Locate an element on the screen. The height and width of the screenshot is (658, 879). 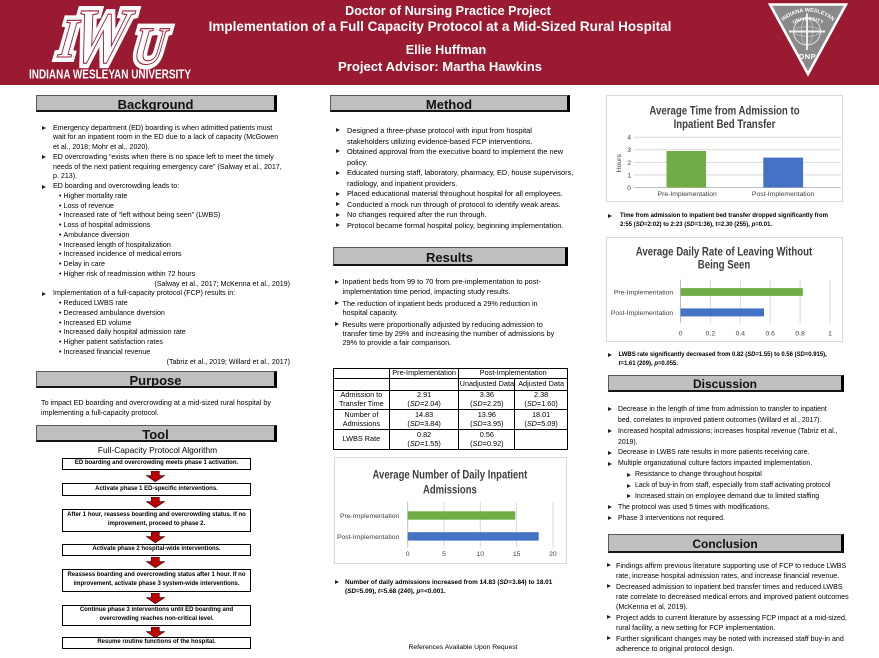
svg-text: 4 is located at coordinates (629, 137).